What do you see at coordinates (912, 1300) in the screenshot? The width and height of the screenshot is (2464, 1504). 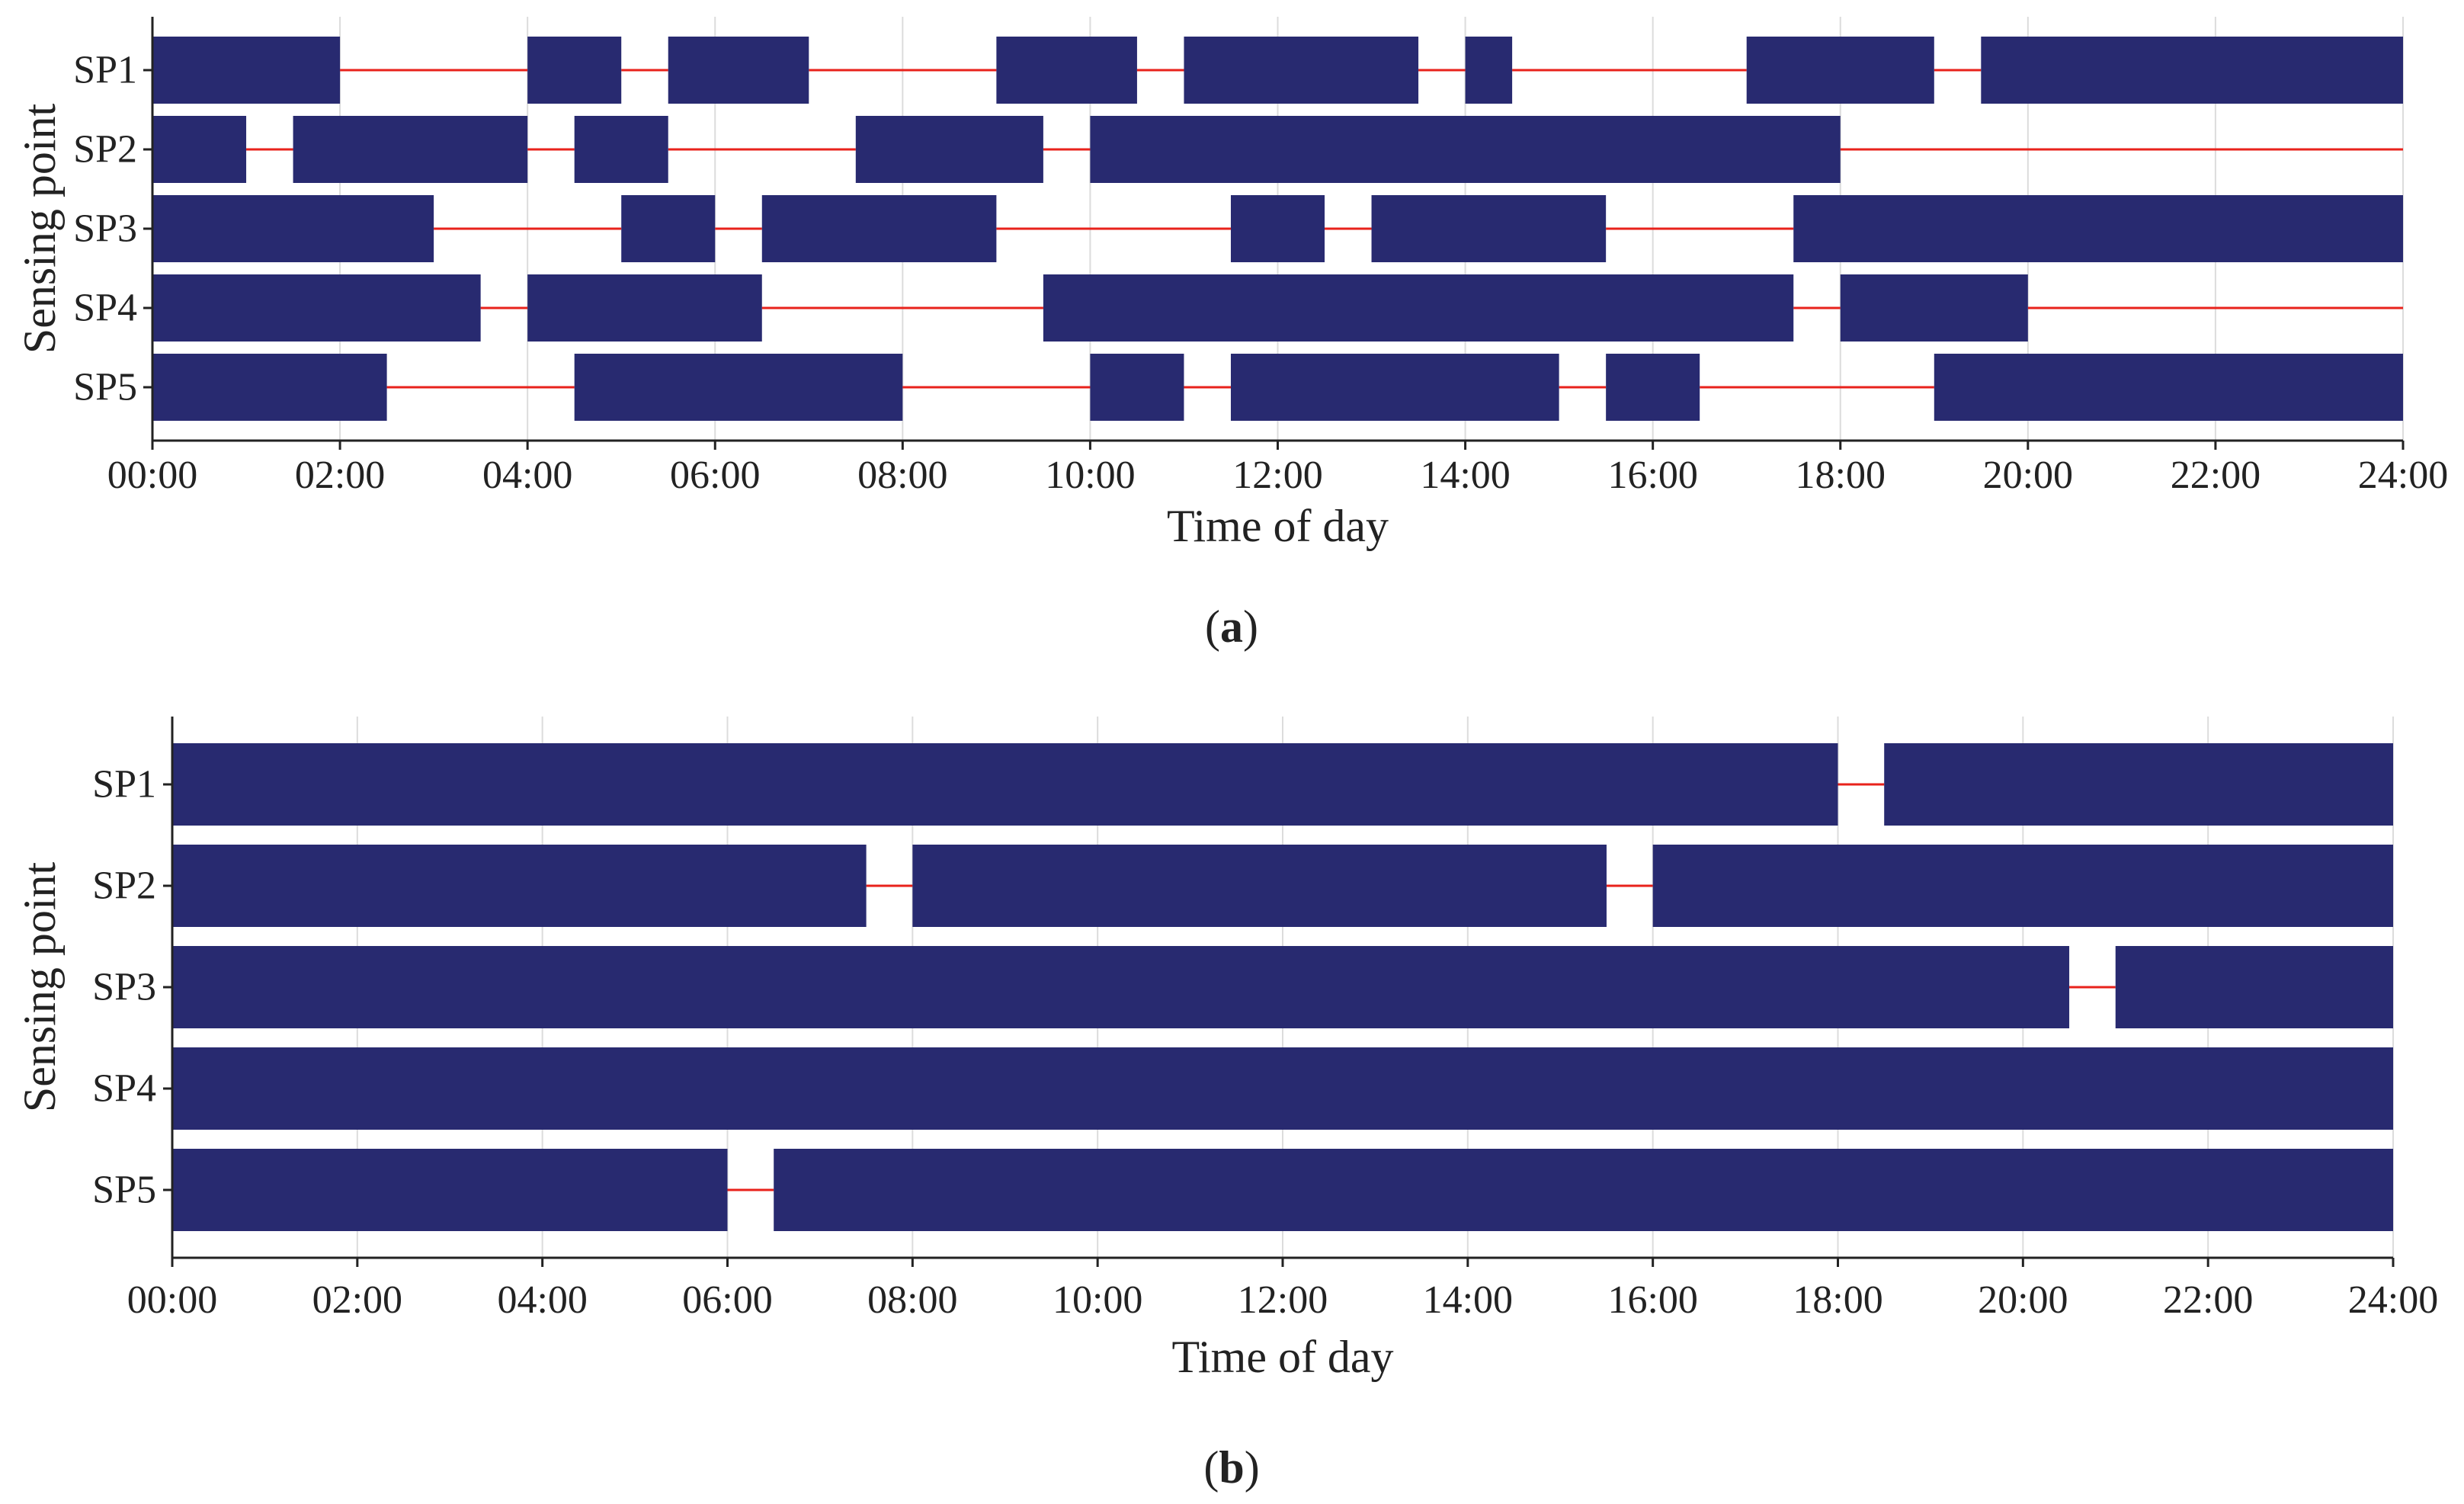 I see `chart-b-xtick-label: 08:00` at bounding box center [912, 1300].